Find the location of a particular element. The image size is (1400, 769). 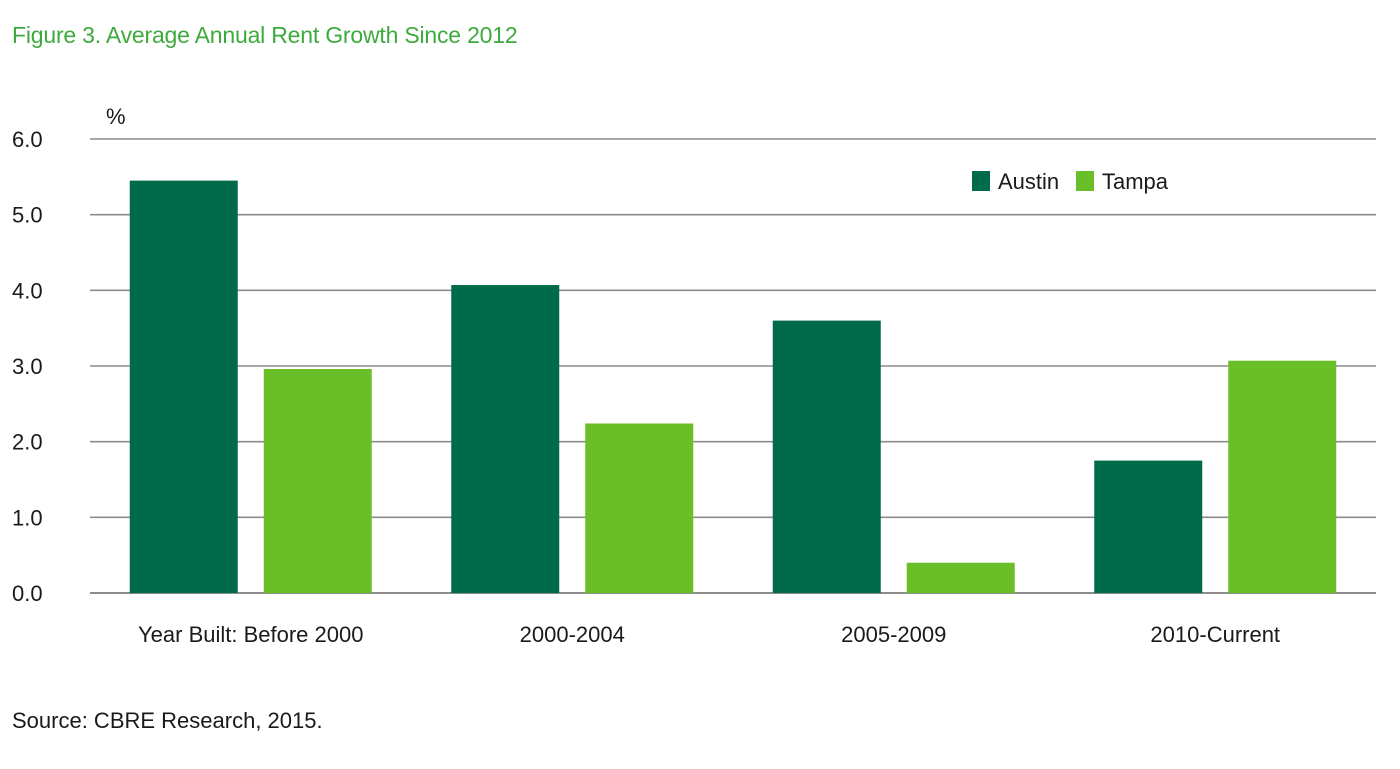

y-tick-label: 4.0 is located at coordinates (27, 290).